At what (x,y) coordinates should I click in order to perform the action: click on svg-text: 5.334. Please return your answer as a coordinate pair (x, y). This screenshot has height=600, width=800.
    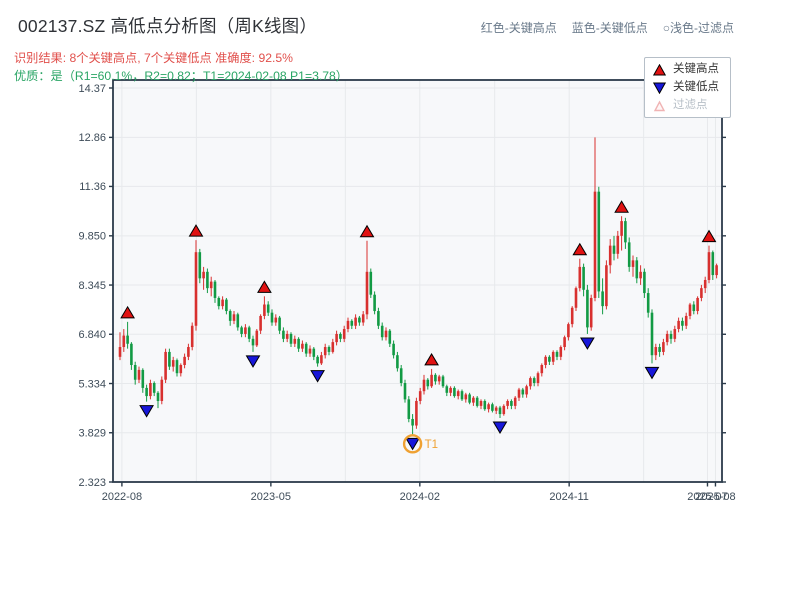
    Looking at the image, I should click on (92, 384).